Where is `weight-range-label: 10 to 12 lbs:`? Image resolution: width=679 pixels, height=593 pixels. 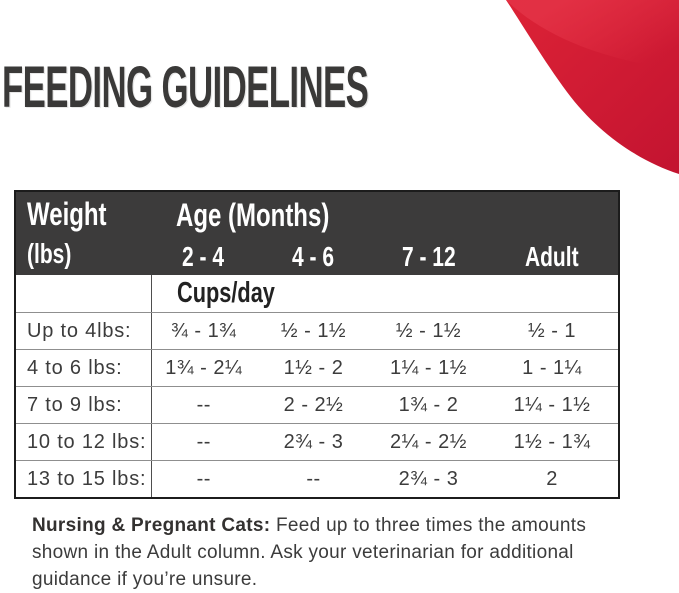
weight-range-label: 10 to 12 lbs: is located at coordinates (83, 442).